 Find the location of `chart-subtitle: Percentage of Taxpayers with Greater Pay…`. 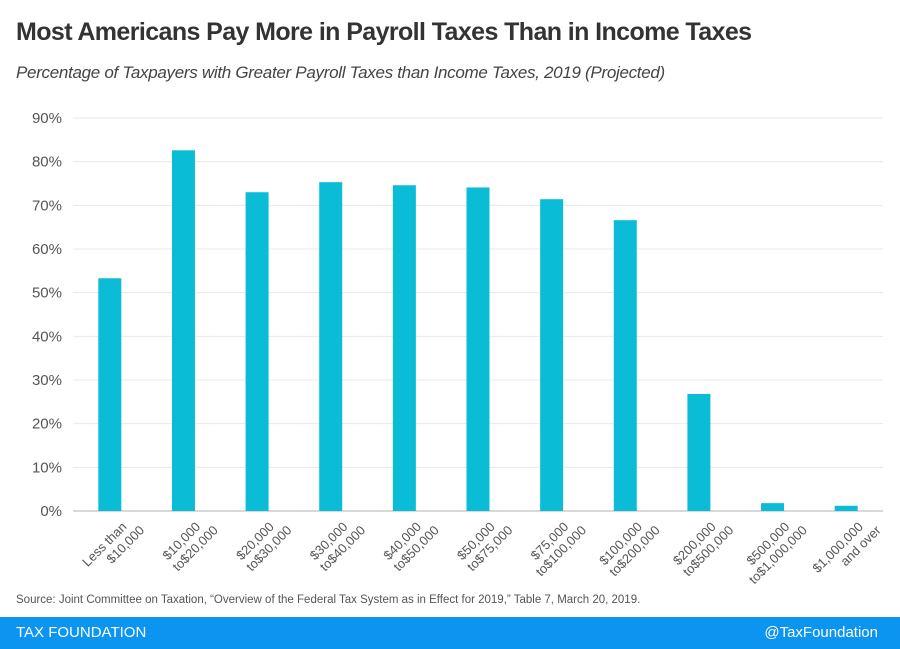

chart-subtitle: Percentage of Taxpayers with Greater Pay… is located at coordinates (340, 72).